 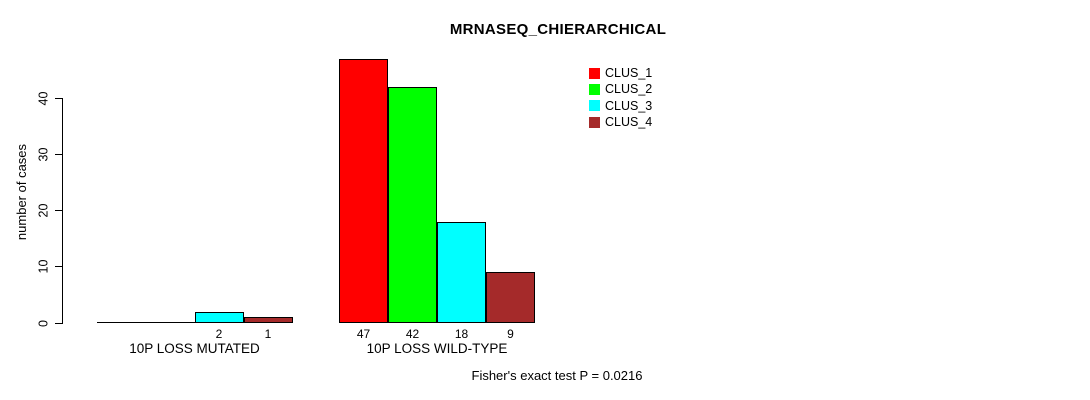 I want to click on x-category-label: 10P LOSS MUTATED, so click(x=194, y=348).